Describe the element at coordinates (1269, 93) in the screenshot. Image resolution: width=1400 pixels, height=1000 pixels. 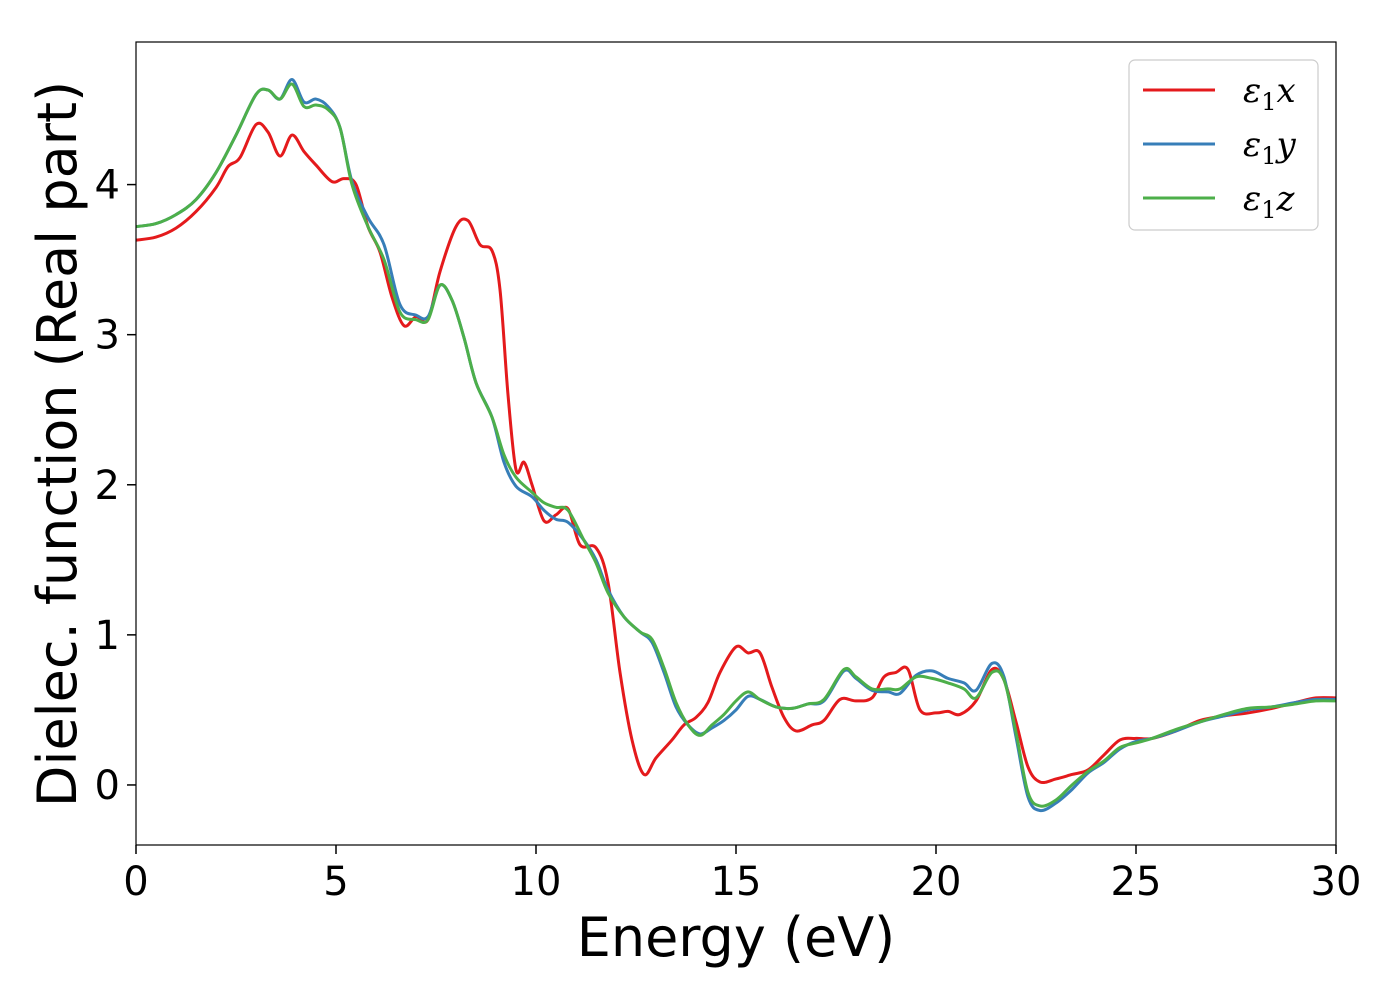
I see `legend-label-x: ε1x` at that location.